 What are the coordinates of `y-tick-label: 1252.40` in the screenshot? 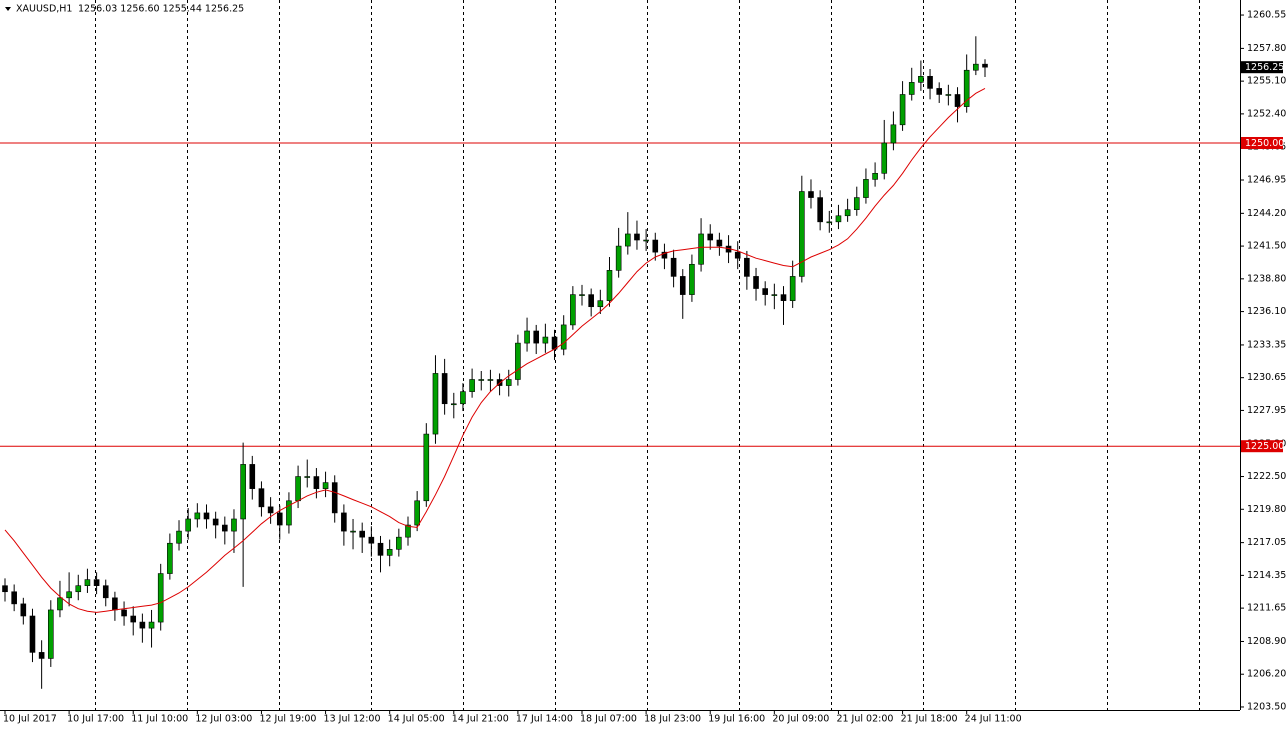 It's located at (1266, 113).